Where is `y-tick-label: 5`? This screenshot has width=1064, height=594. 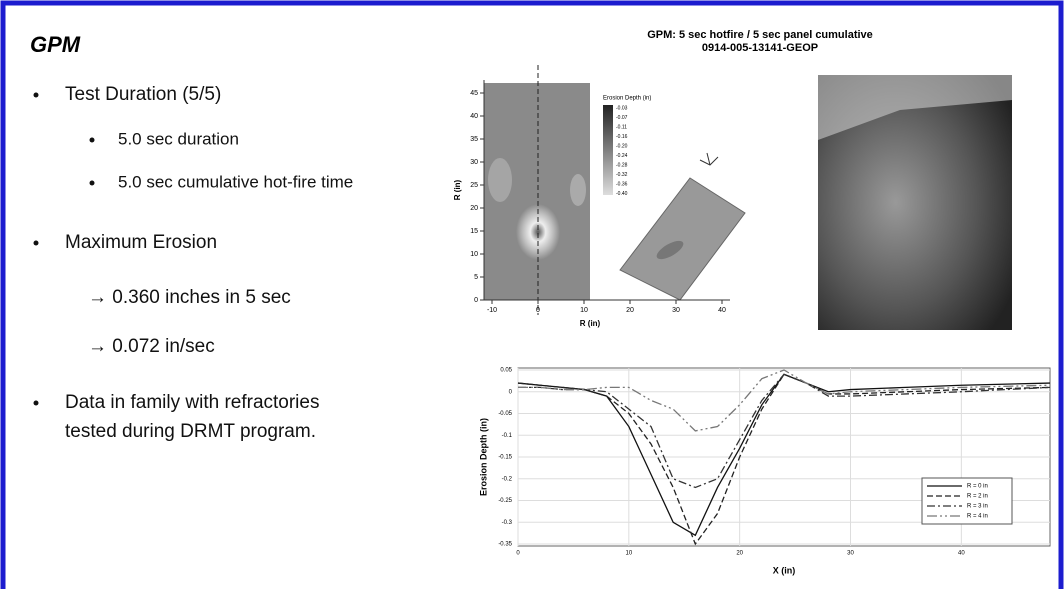 y-tick-label: 5 is located at coordinates (476, 277).